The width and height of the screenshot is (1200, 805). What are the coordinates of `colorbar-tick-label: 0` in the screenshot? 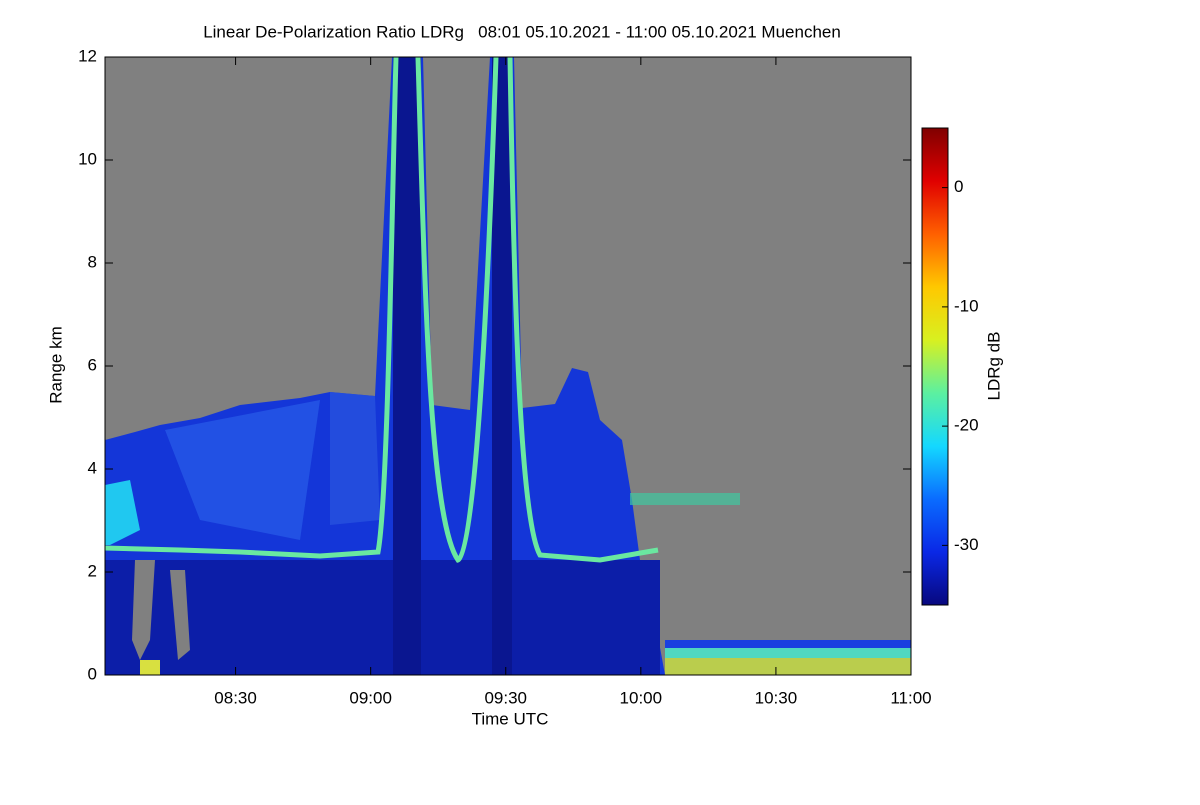 It's located at (958, 186).